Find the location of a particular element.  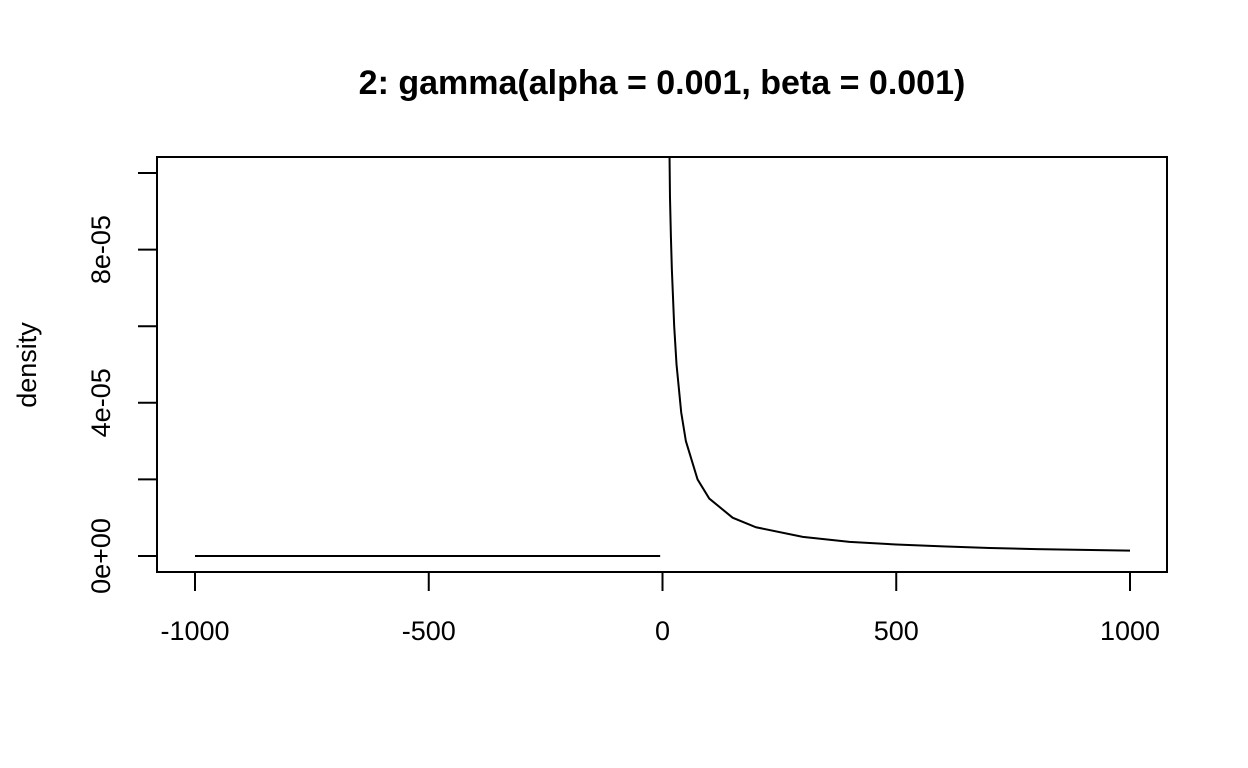

x-tick-label: 500 is located at coordinates (896, 631).